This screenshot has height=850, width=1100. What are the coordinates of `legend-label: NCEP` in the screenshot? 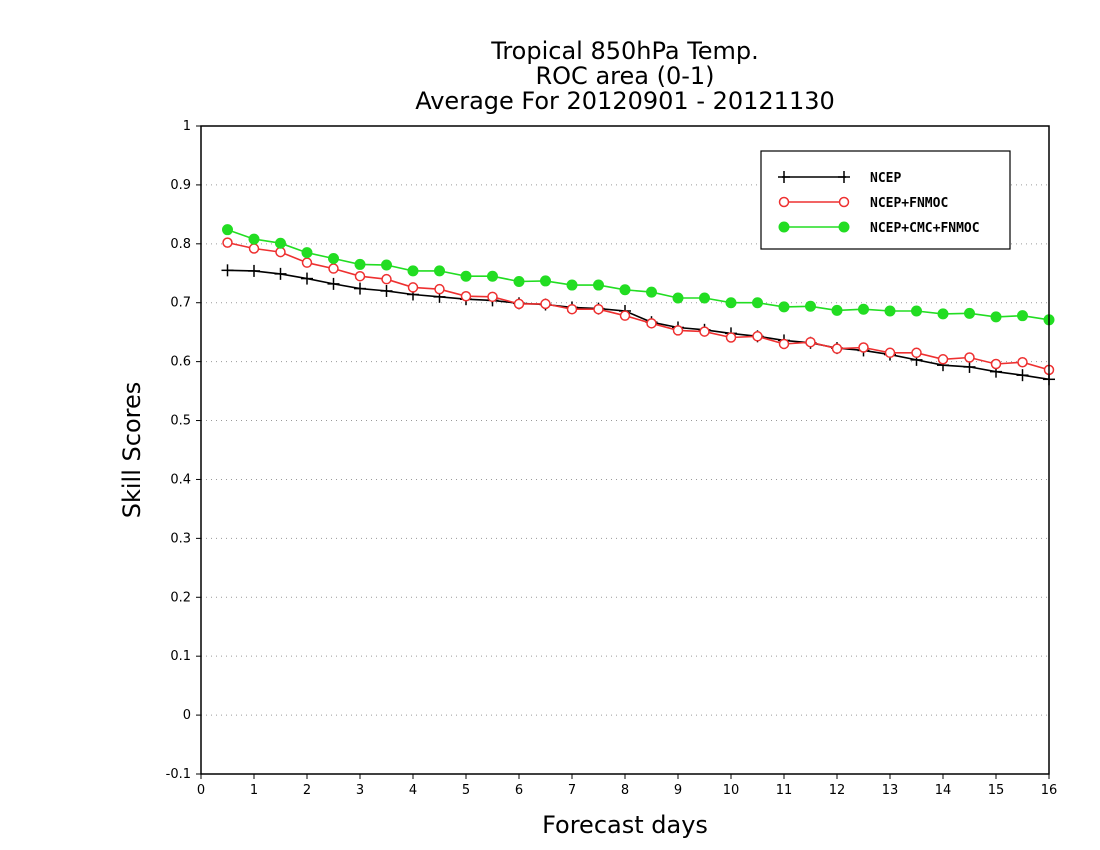 It's located at (885, 178).